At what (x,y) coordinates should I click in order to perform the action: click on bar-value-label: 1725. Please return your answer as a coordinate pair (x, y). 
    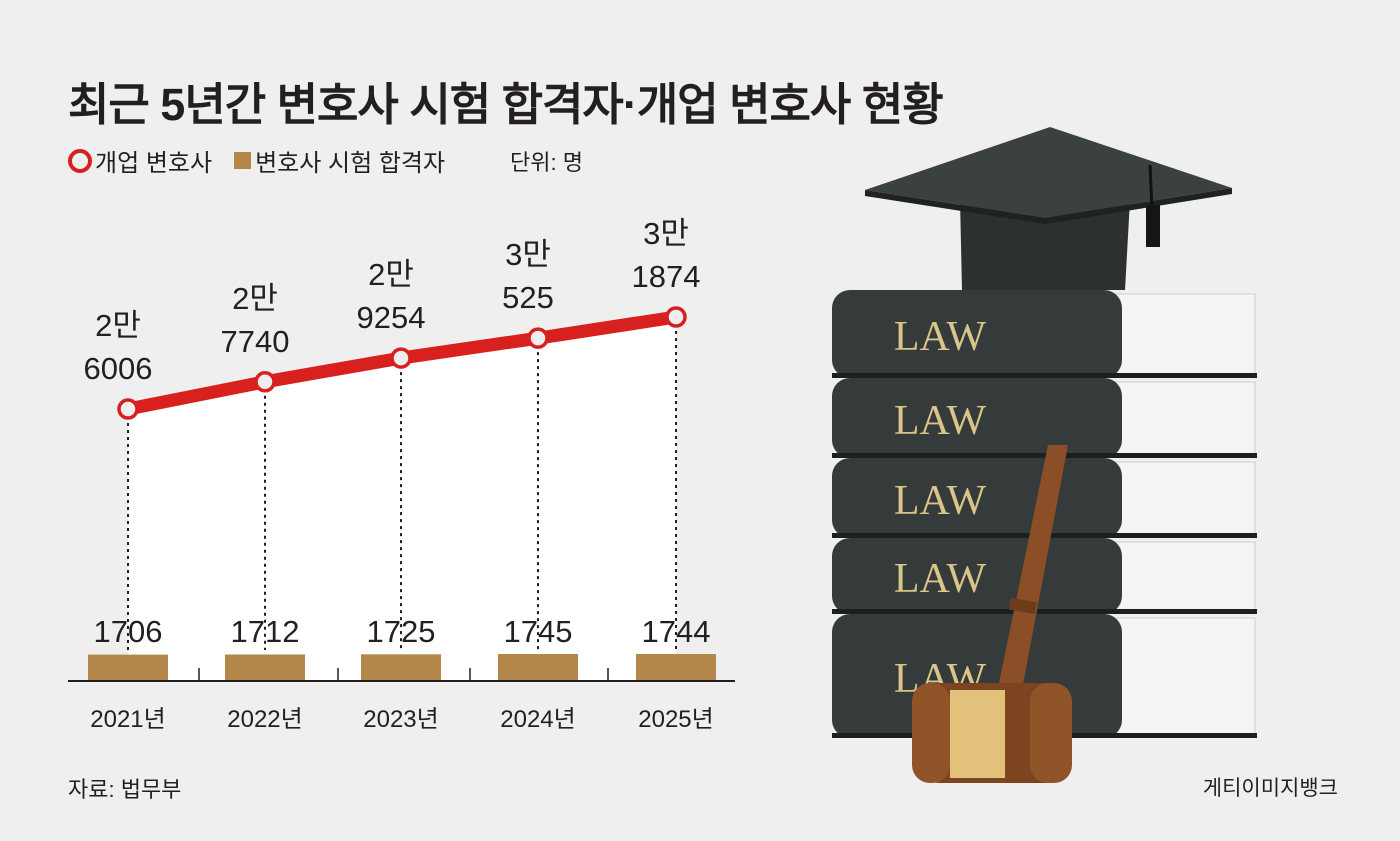
    Looking at the image, I should click on (401, 631).